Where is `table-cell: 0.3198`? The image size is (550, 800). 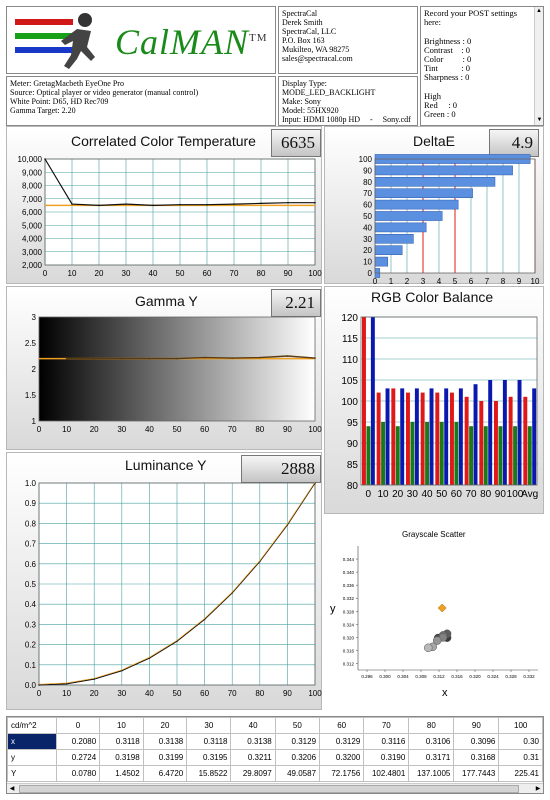
table-cell: 0.3198 is located at coordinates (121, 757).